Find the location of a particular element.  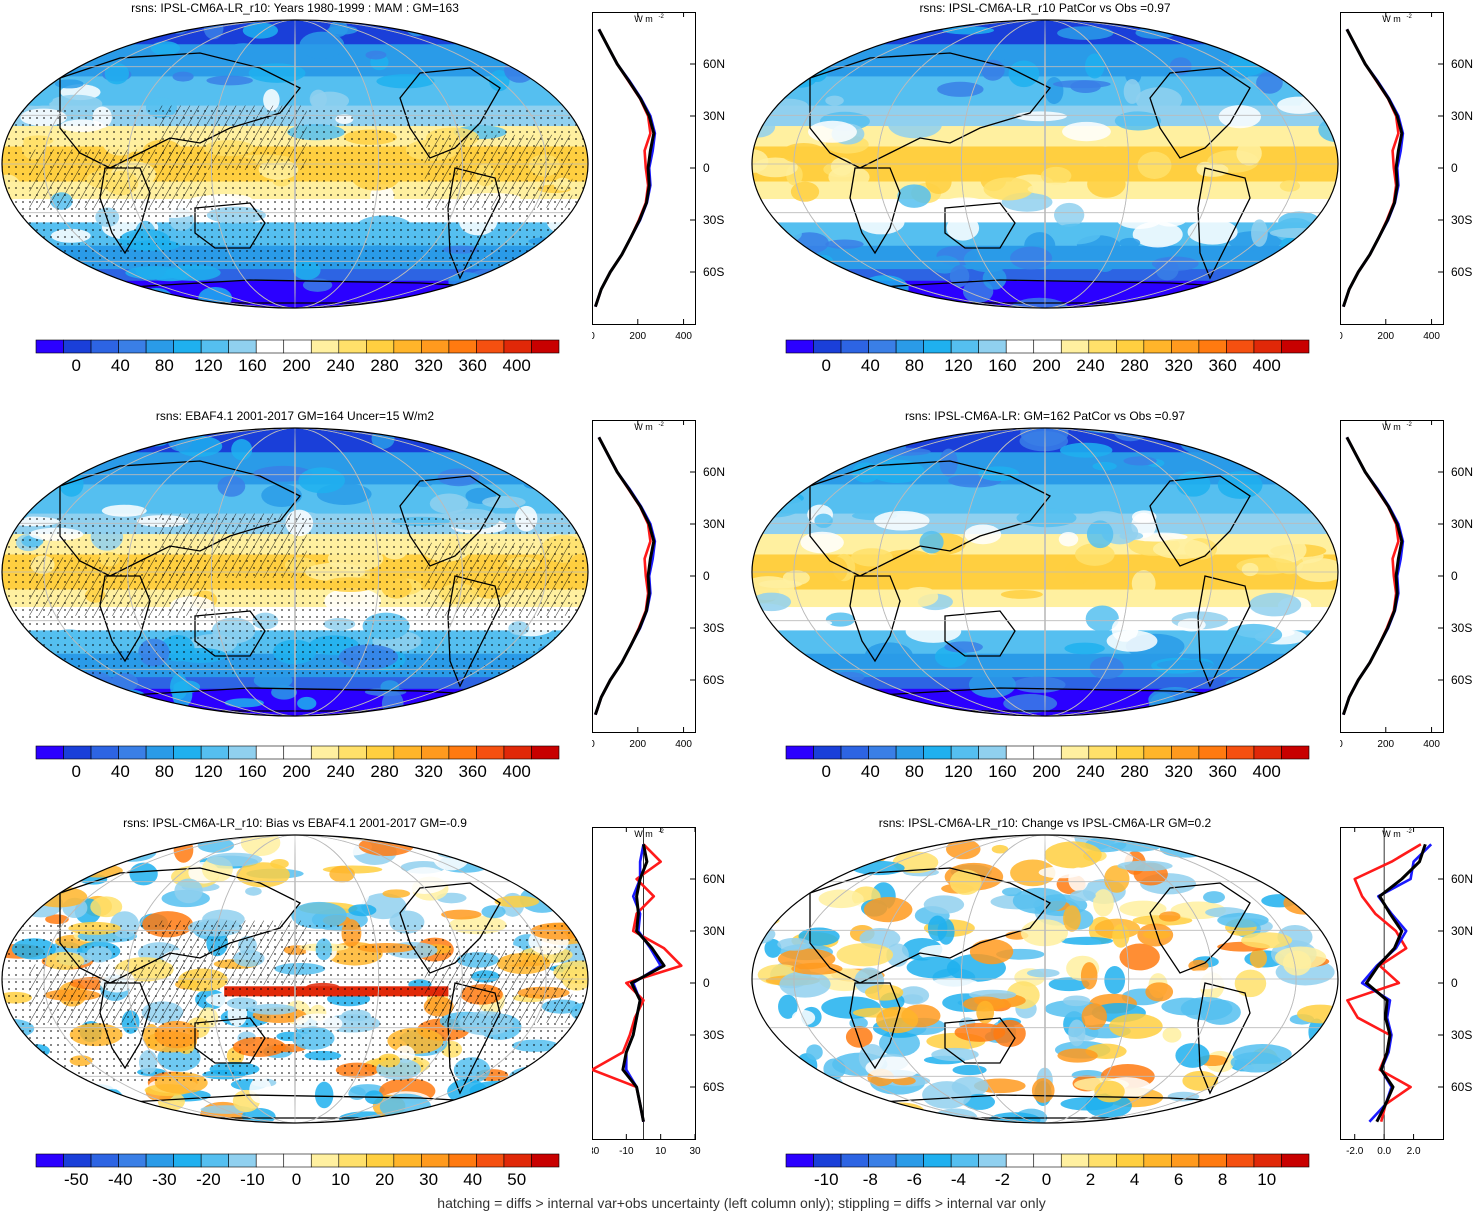

latitude-band is located at coordinates (1045, 275).